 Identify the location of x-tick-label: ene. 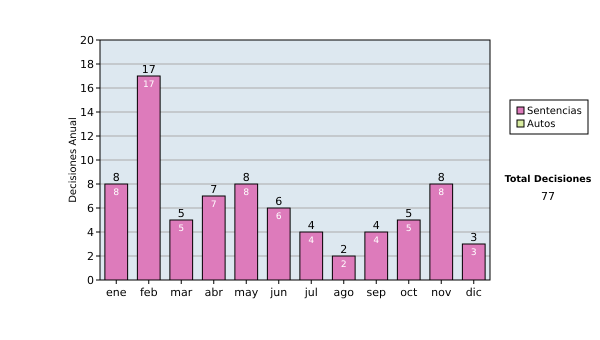
(116, 292).